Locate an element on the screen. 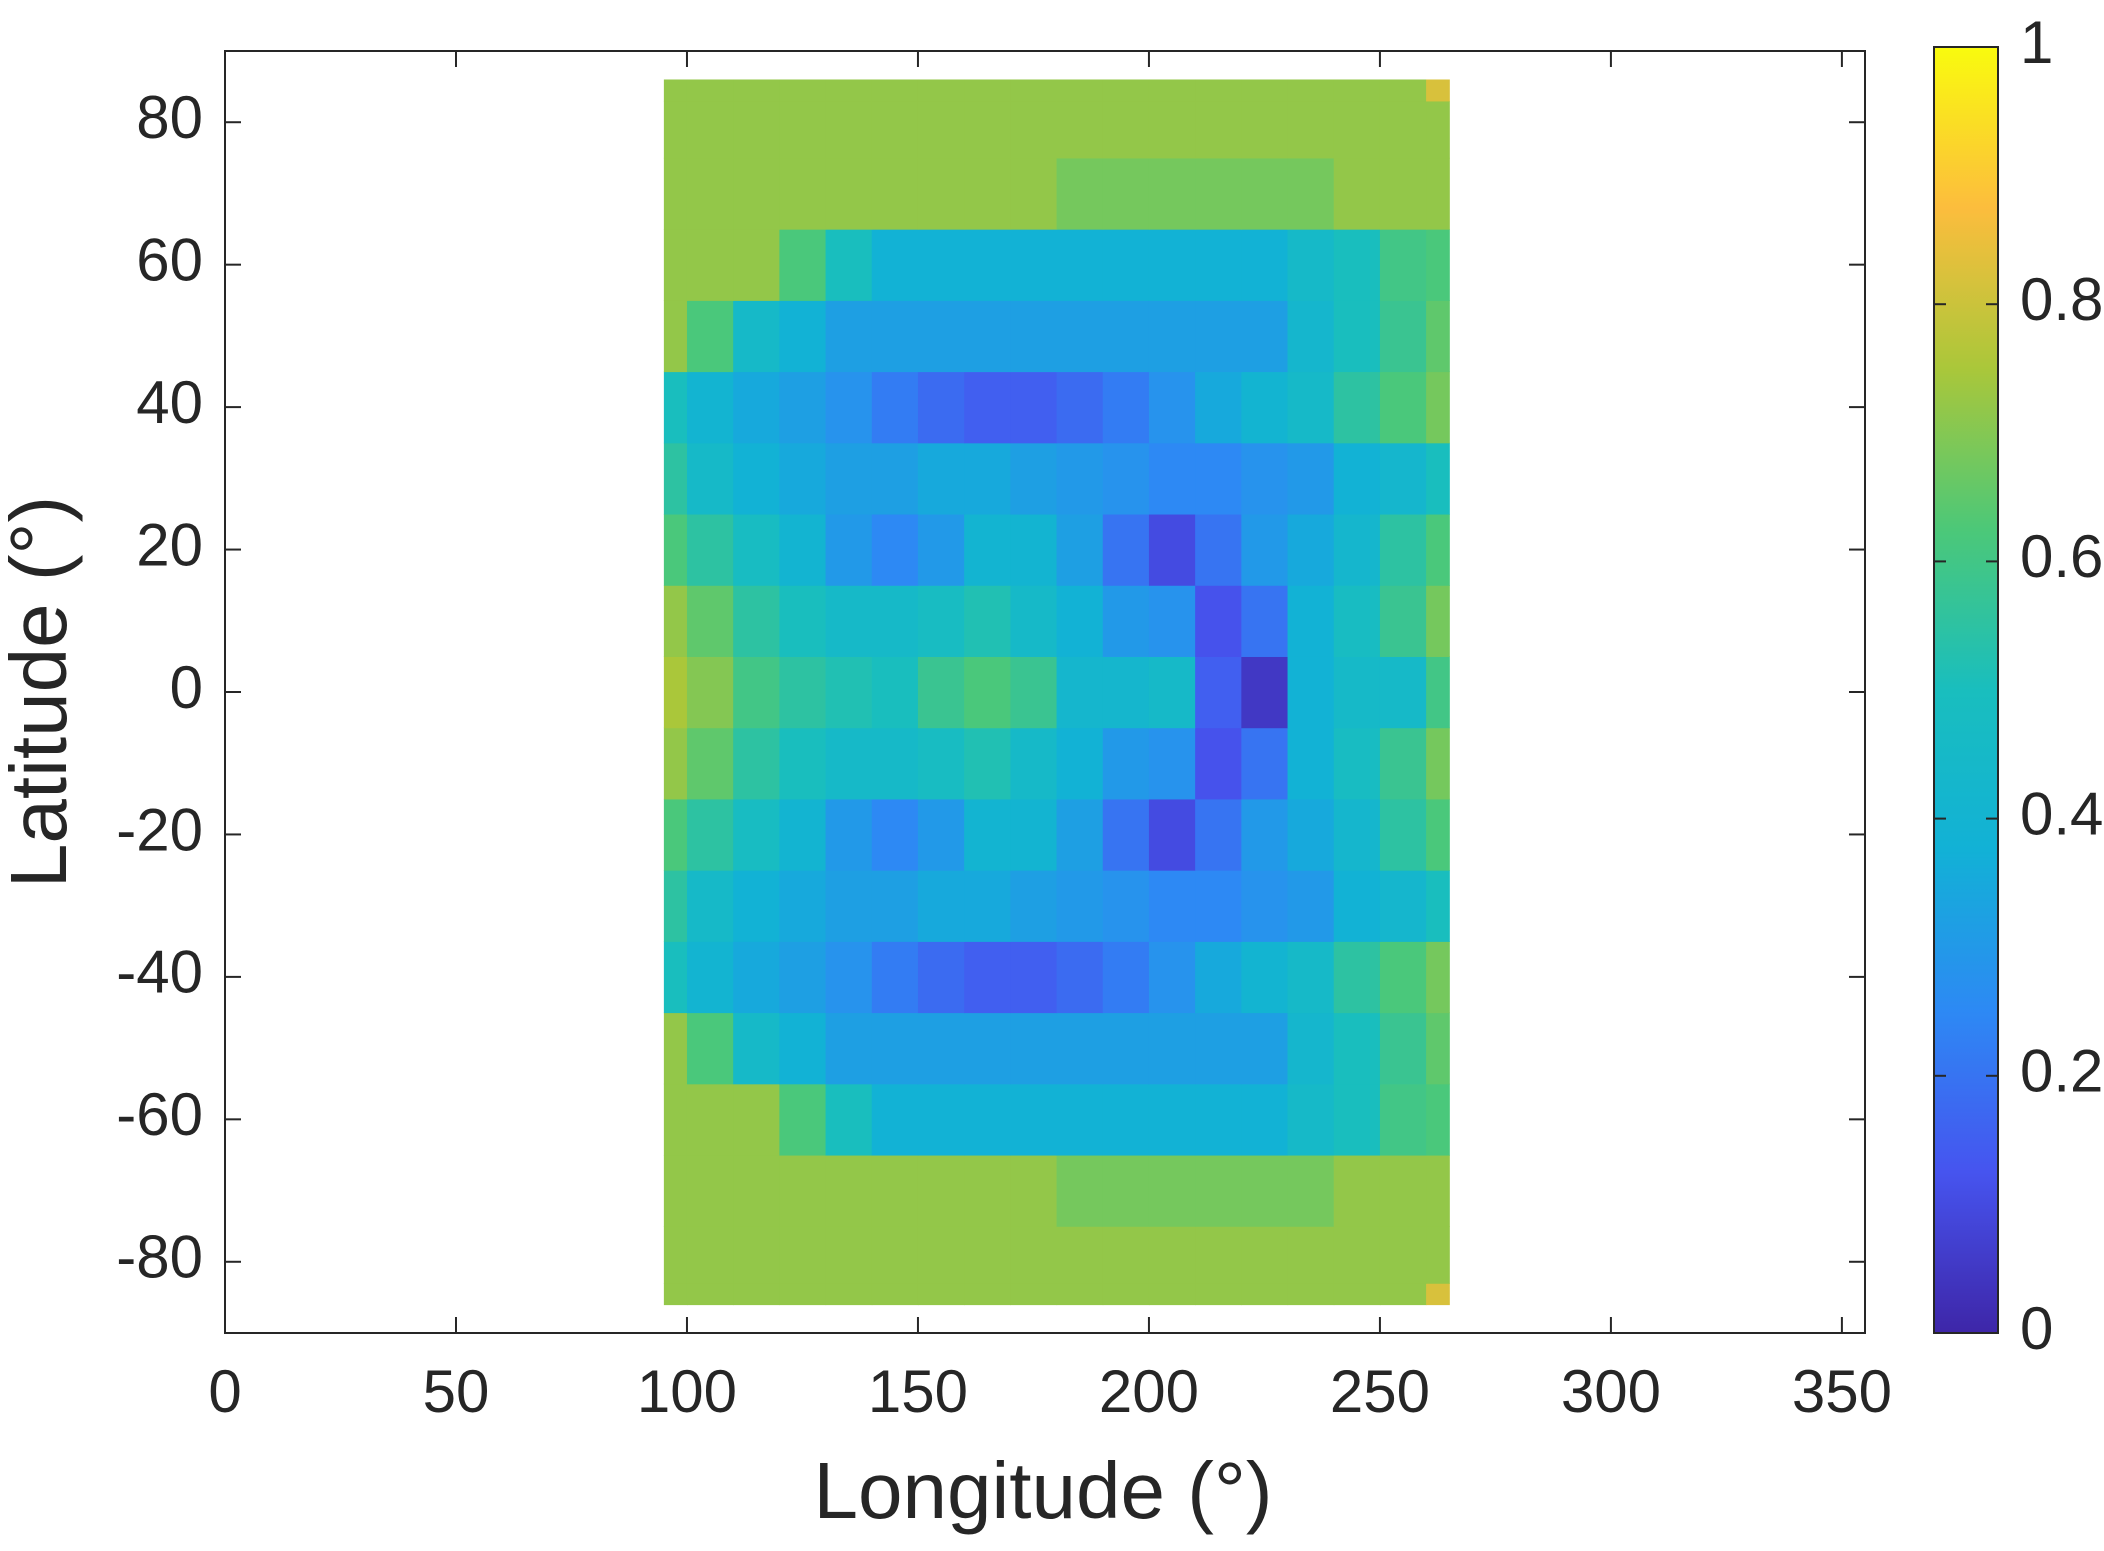  colorbar-tick-label: 0.8 is located at coordinates (2061, 299).